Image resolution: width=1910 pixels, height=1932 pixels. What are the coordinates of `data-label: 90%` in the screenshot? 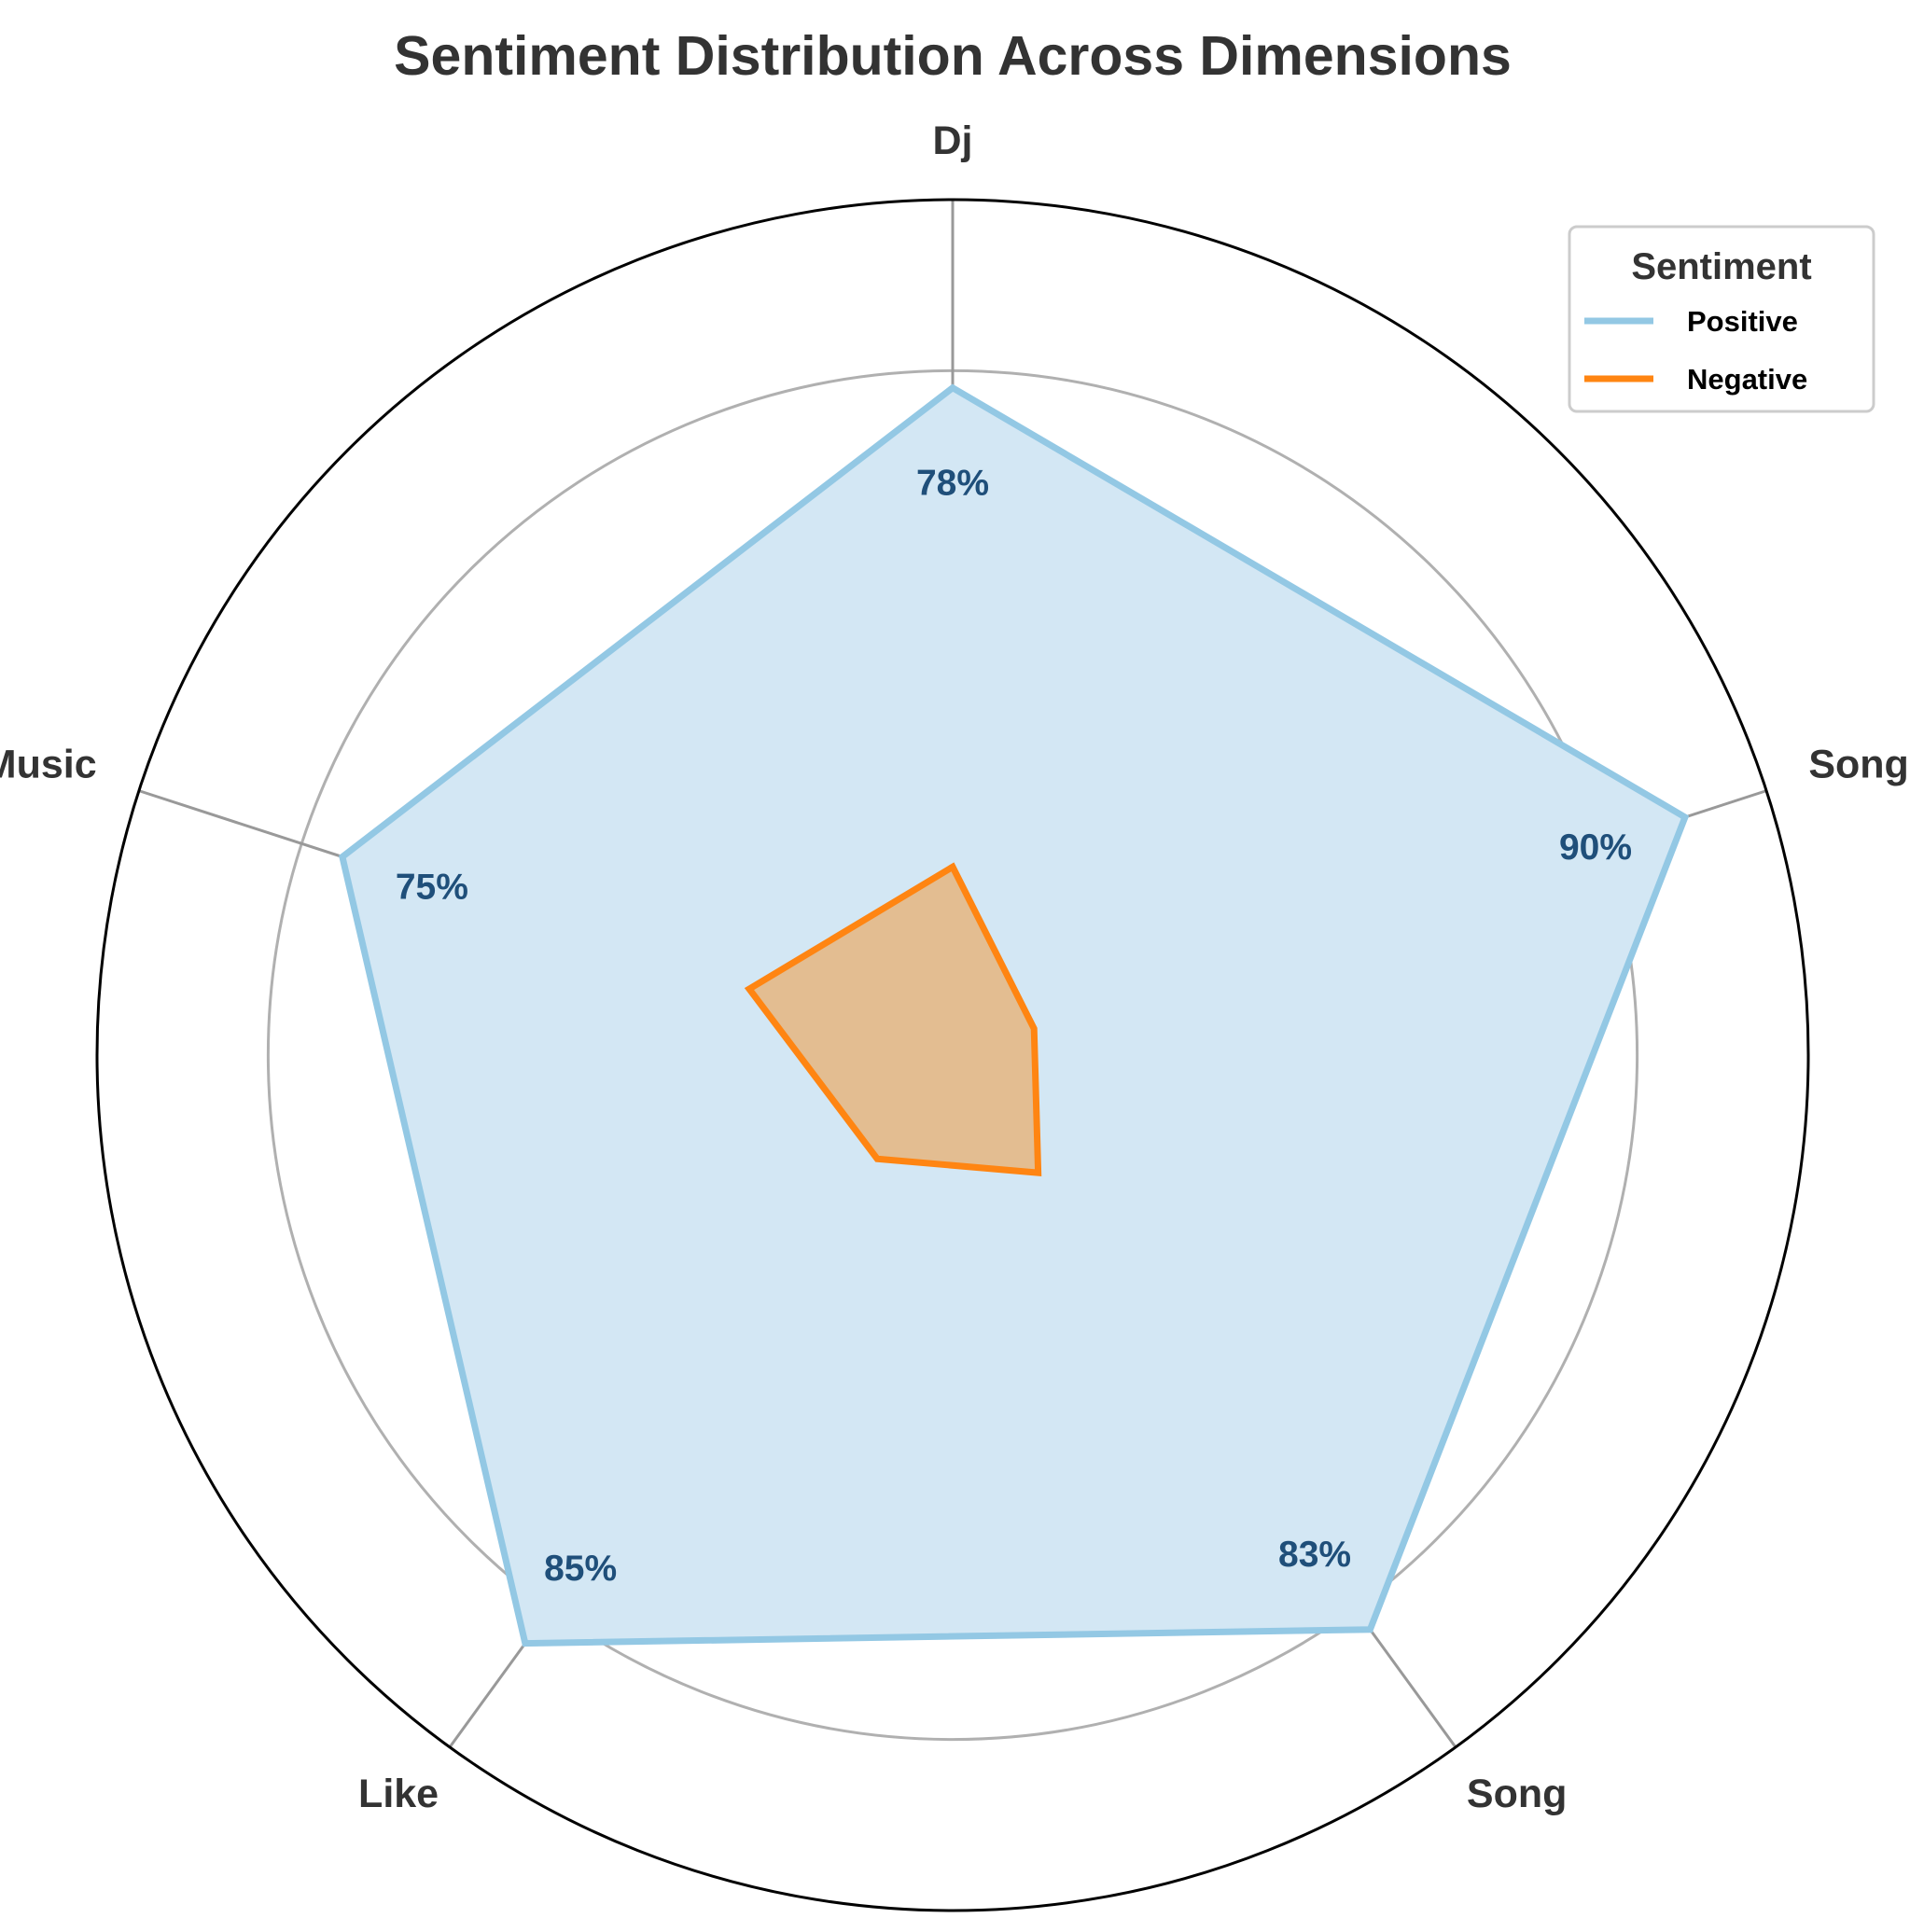 It's located at (1595, 847).